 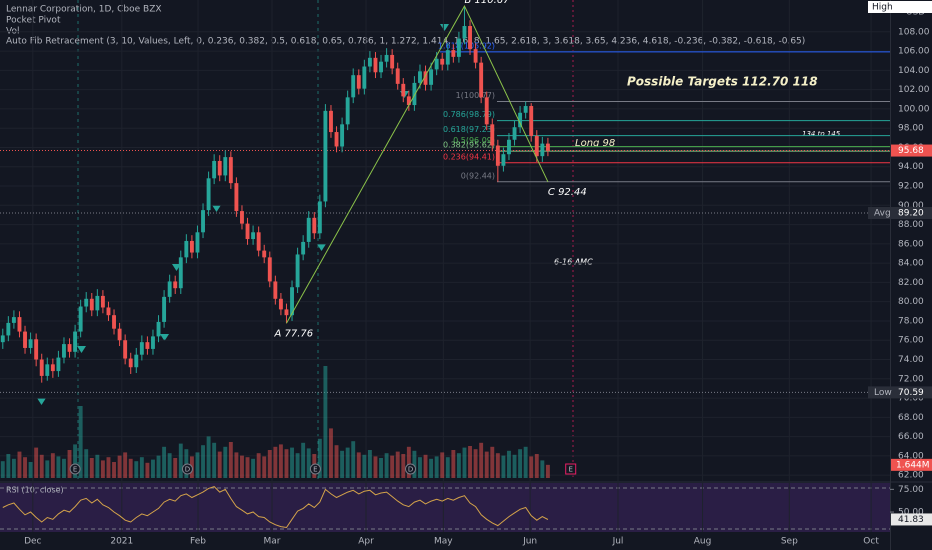 I want to click on fib-label: 1(100.77), so click(x=475, y=95).